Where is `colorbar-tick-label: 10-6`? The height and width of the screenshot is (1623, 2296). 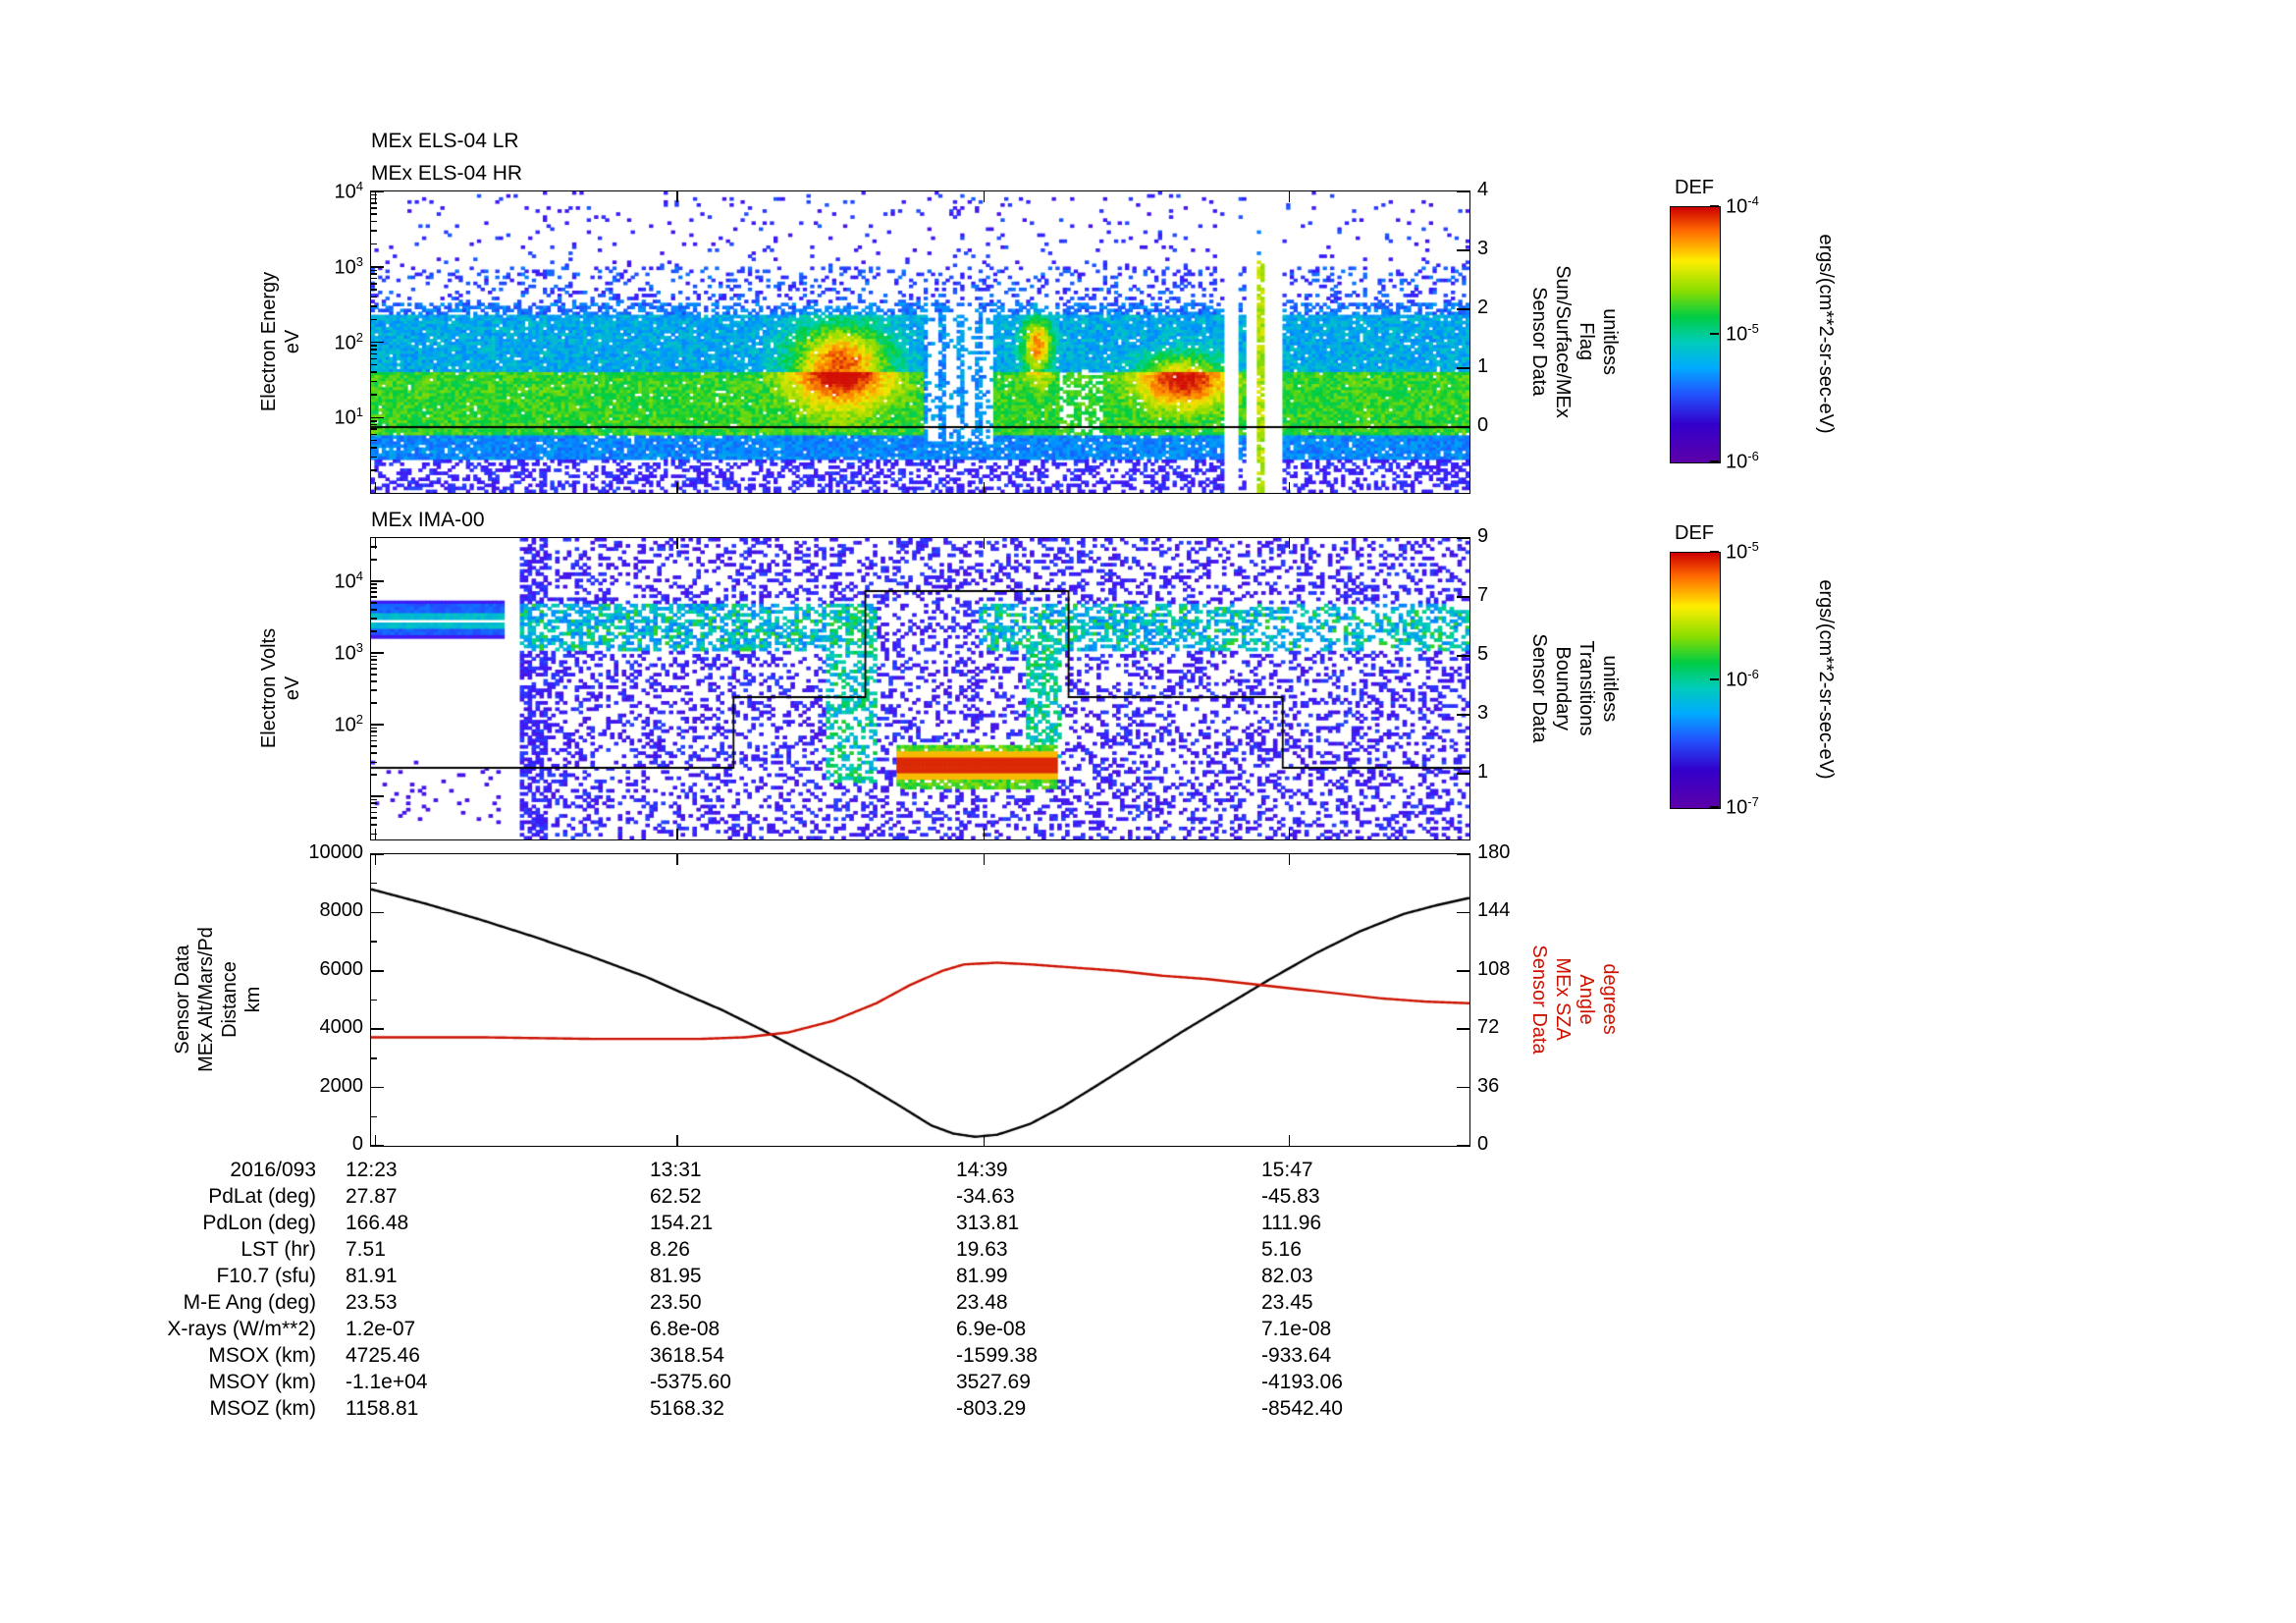 colorbar-tick-label: 10-6 is located at coordinates (1742, 679).